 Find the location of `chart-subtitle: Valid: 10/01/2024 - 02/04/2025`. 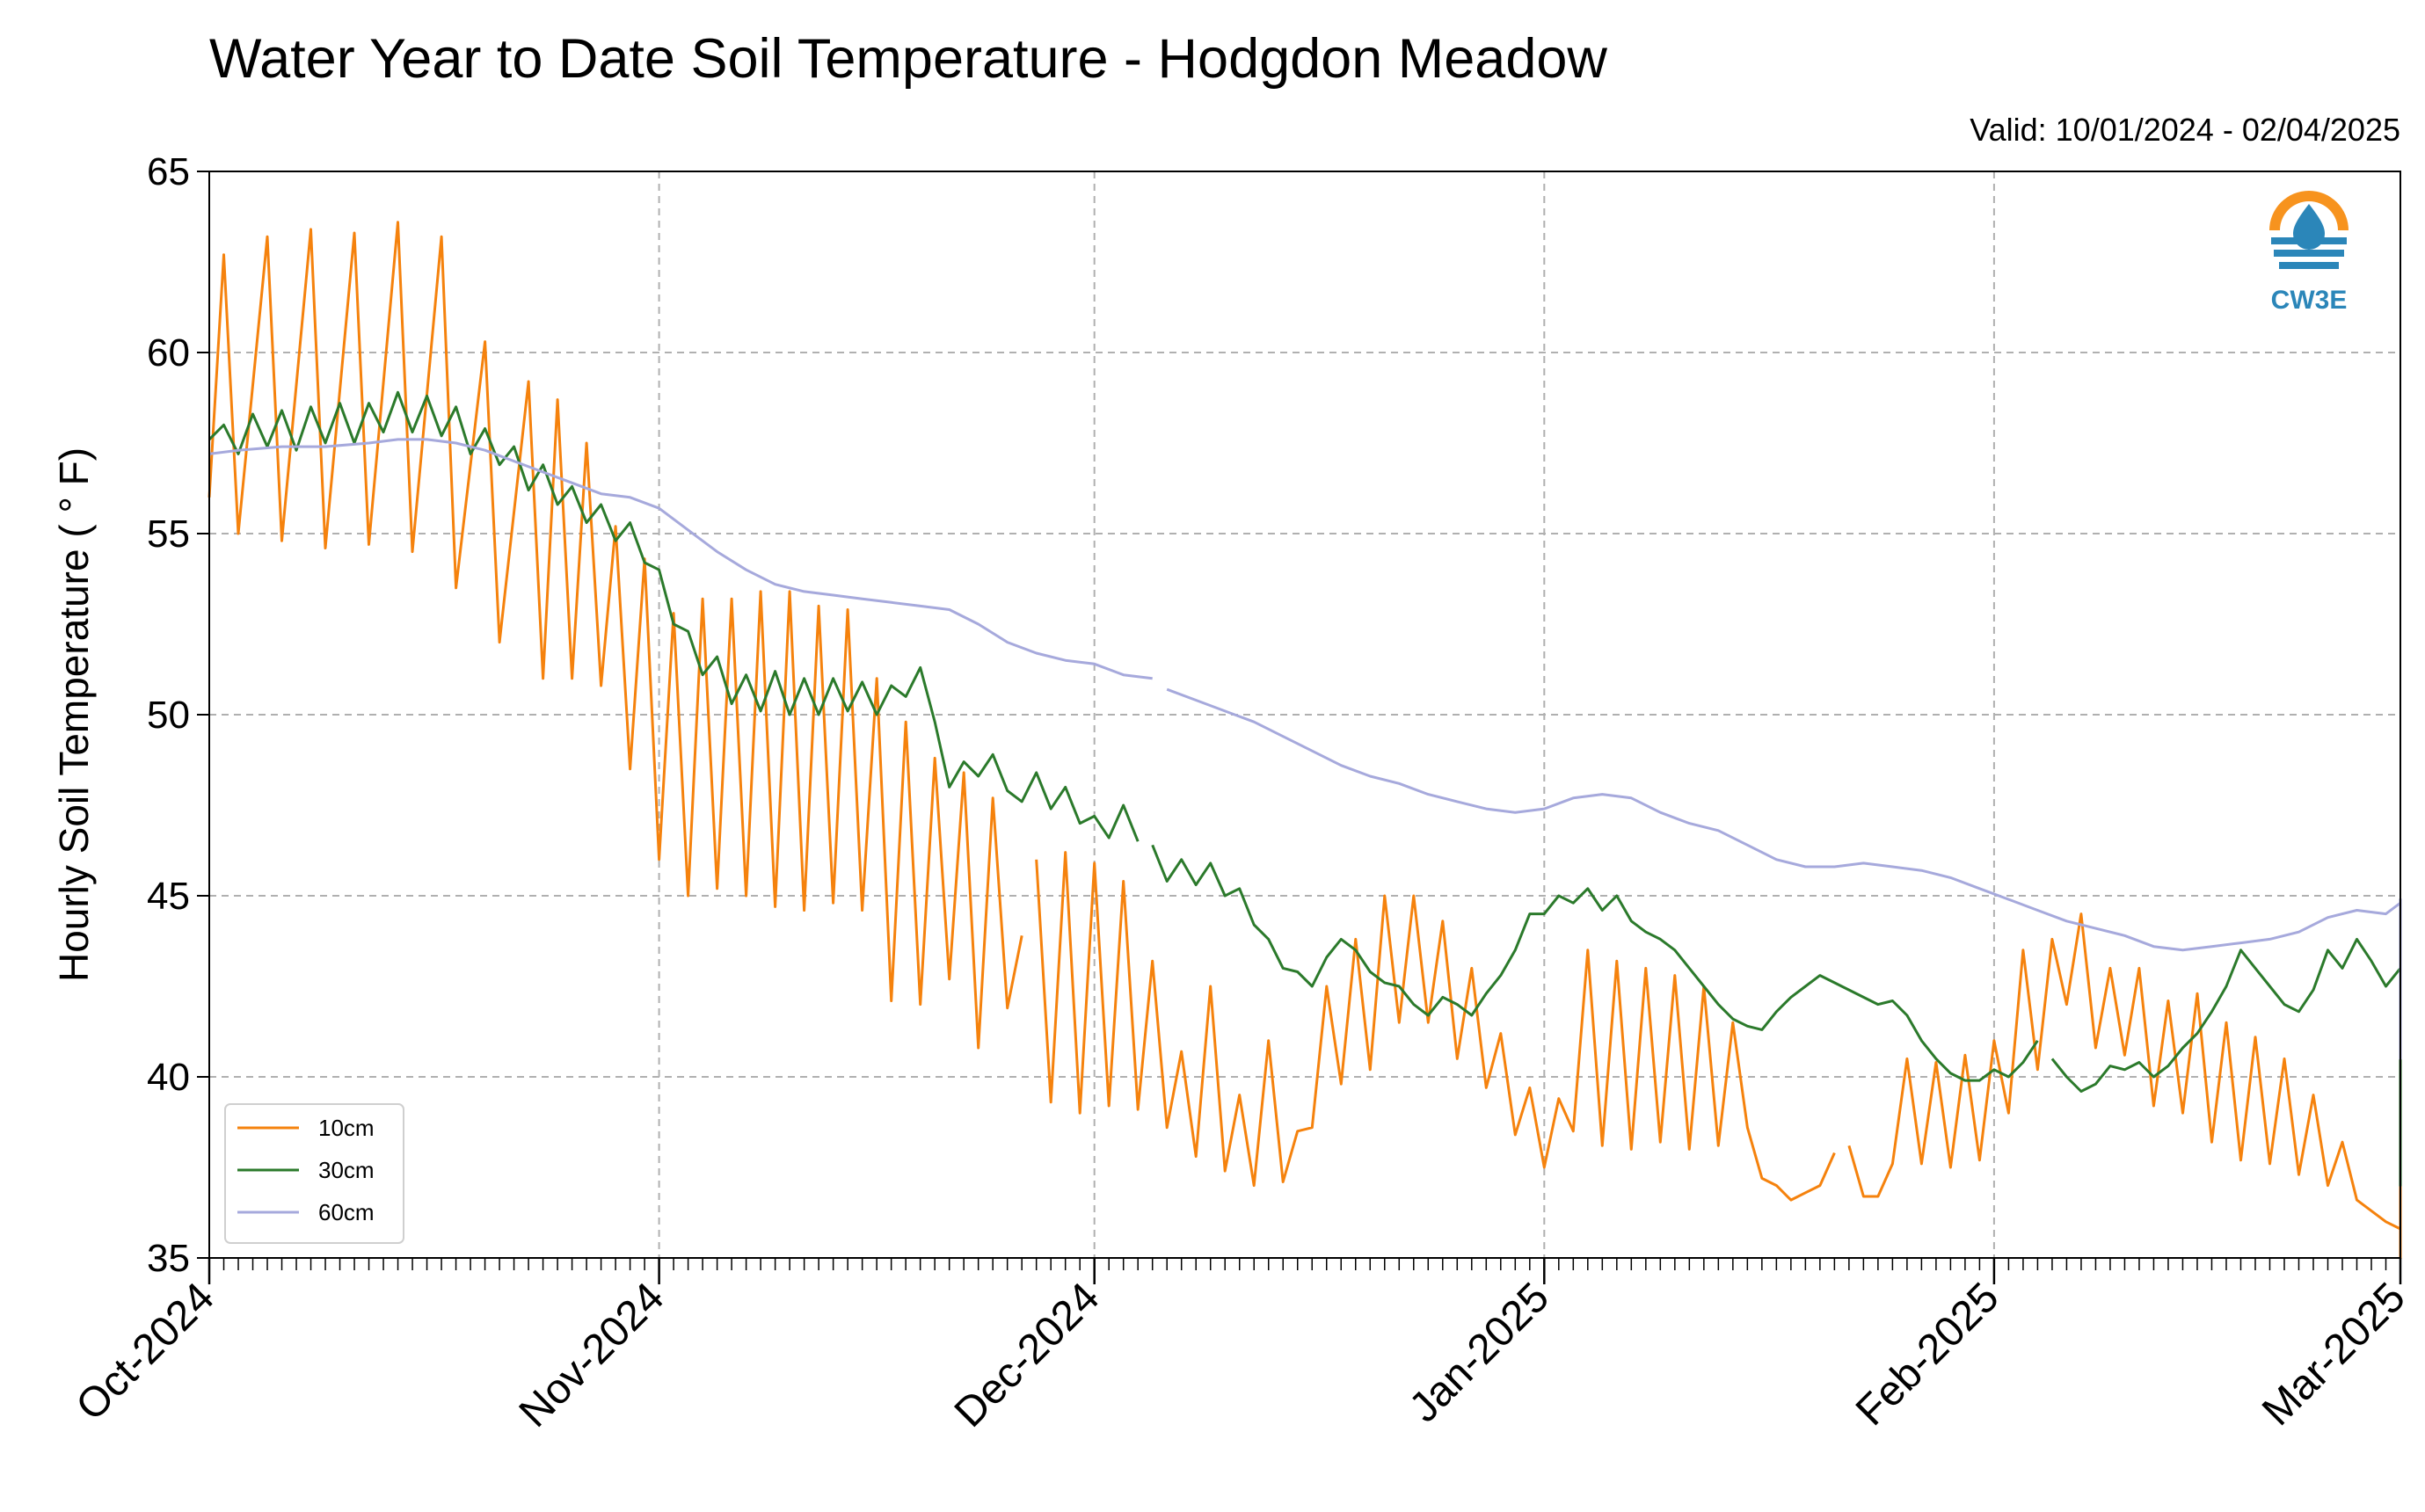

chart-subtitle: Valid: 10/01/2024 - 02/04/2025 is located at coordinates (2185, 130).